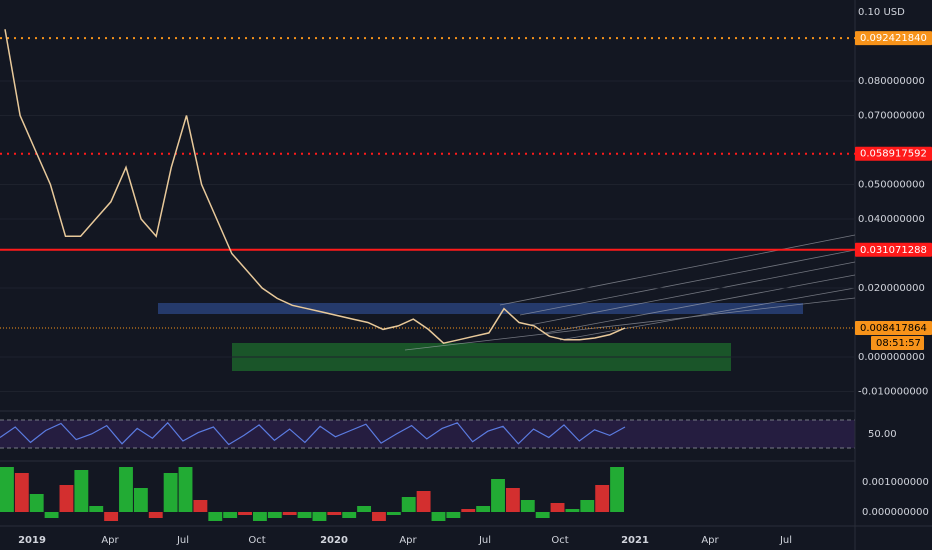  Describe the element at coordinates (891, 116) in the screenshot. I see `price-tick-label: 0.070000000` at that location.